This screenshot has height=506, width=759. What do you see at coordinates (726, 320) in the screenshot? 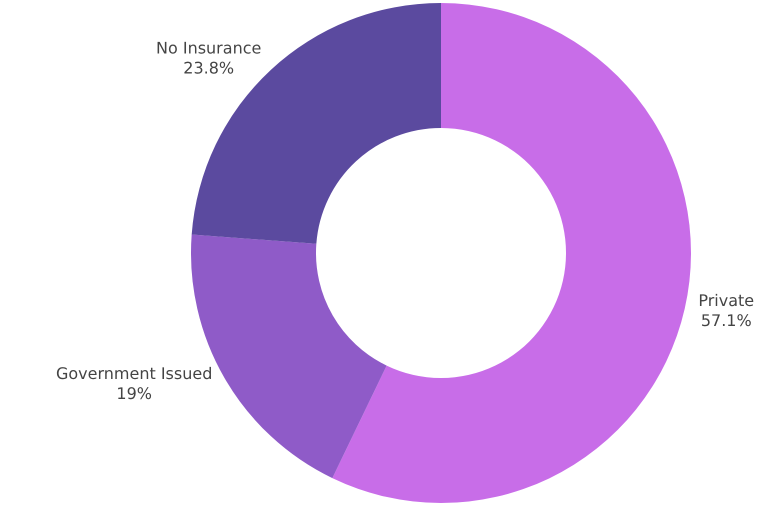
I see `data-label: 57.1%` at bounding box center [726, 320].